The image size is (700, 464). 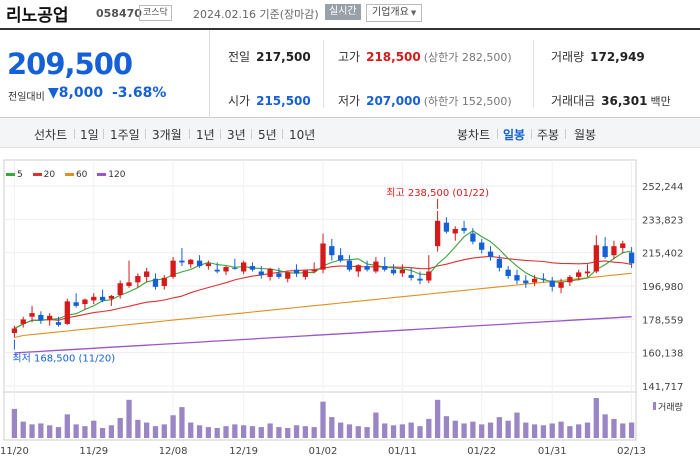 What do you see at coordinates (139, 93) in the screenshot?
I see `change-percent: -3.68%` at bounding box center [139, 93].